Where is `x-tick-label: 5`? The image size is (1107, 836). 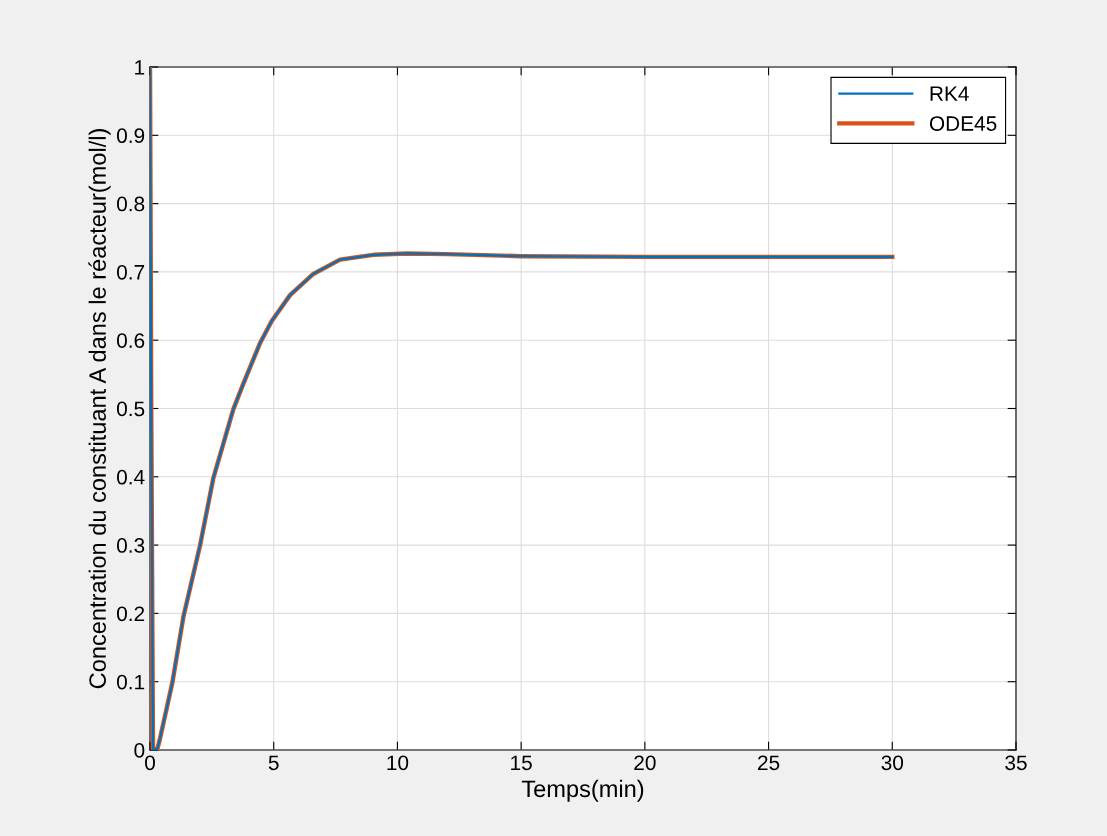 x-tick-label: 5 is located at coordinates (273, 763).